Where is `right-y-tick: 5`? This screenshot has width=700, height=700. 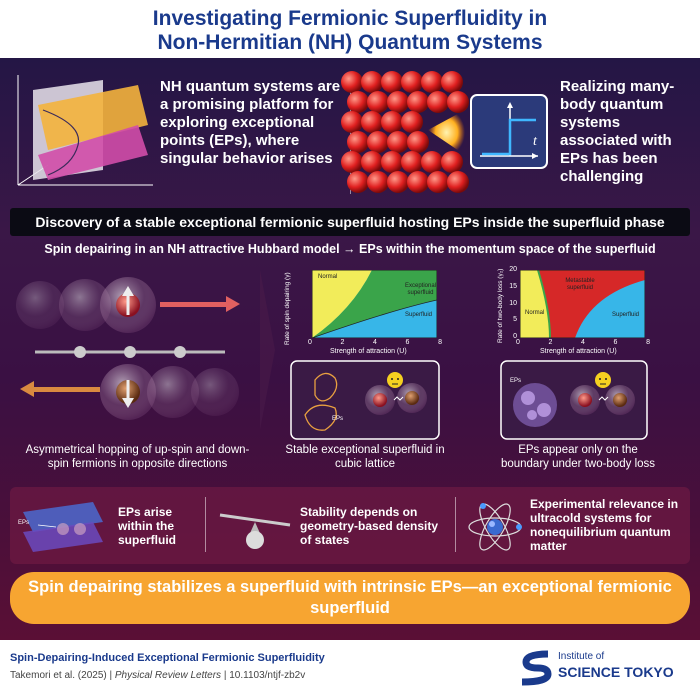 right-y-tick: 5 is located at coordinates (515, 320).